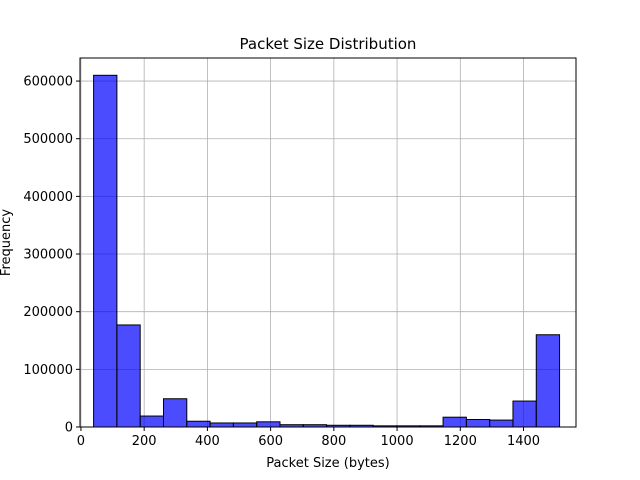  What do you see at coordinates (523, 441) in the screenshot?
I see `x-tick-label: 1400` at bounding box center [523, 441].